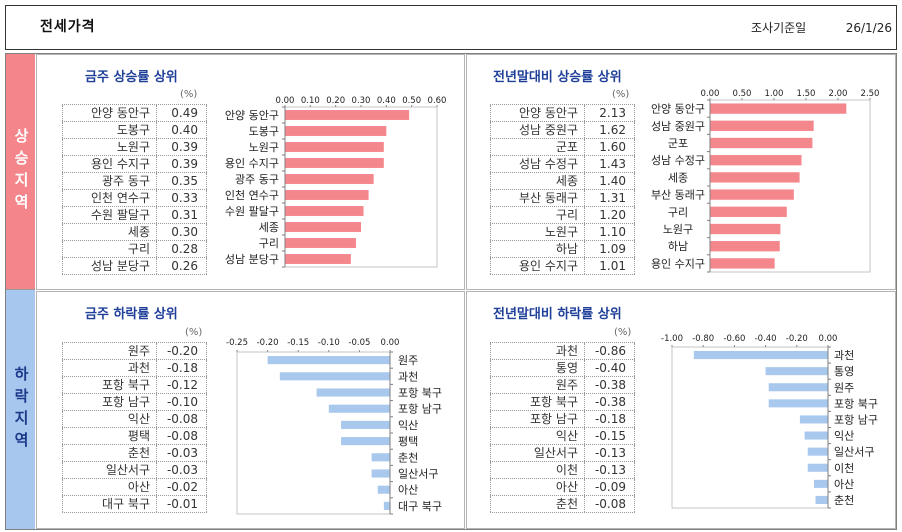 Image resolution: width=902 pixels, height=532 pixels. I want to click on change-rate-cell: 0.31, so click(182, 215).